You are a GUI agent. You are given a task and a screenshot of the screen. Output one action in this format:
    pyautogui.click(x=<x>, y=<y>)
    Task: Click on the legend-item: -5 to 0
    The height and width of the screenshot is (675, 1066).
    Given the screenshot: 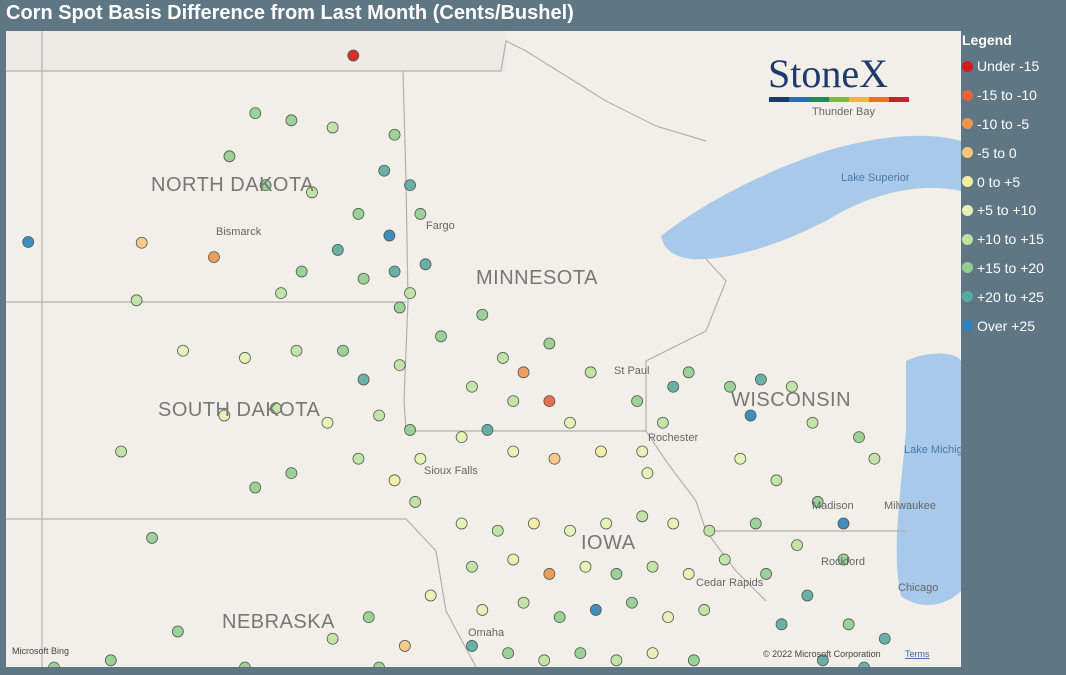 What is the action you would take?
    pyautogui.click(x=1014, y=152)
    